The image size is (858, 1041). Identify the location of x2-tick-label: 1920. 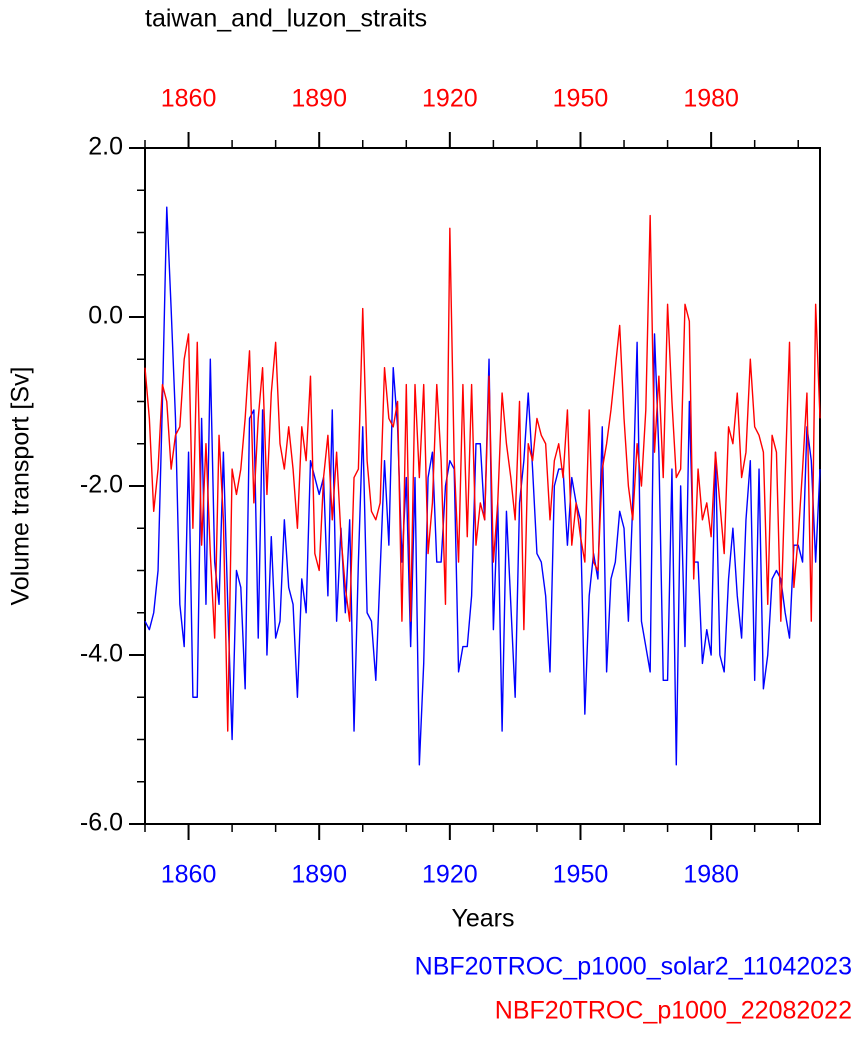
(450, 99).